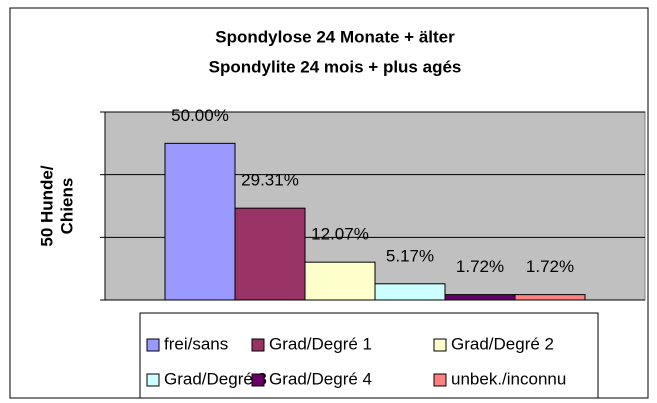  What do you see at coordinates (320, 378) in the screenshot?
I see `legend-label: Grad/Degré 4` at bounding box center [320, 378].